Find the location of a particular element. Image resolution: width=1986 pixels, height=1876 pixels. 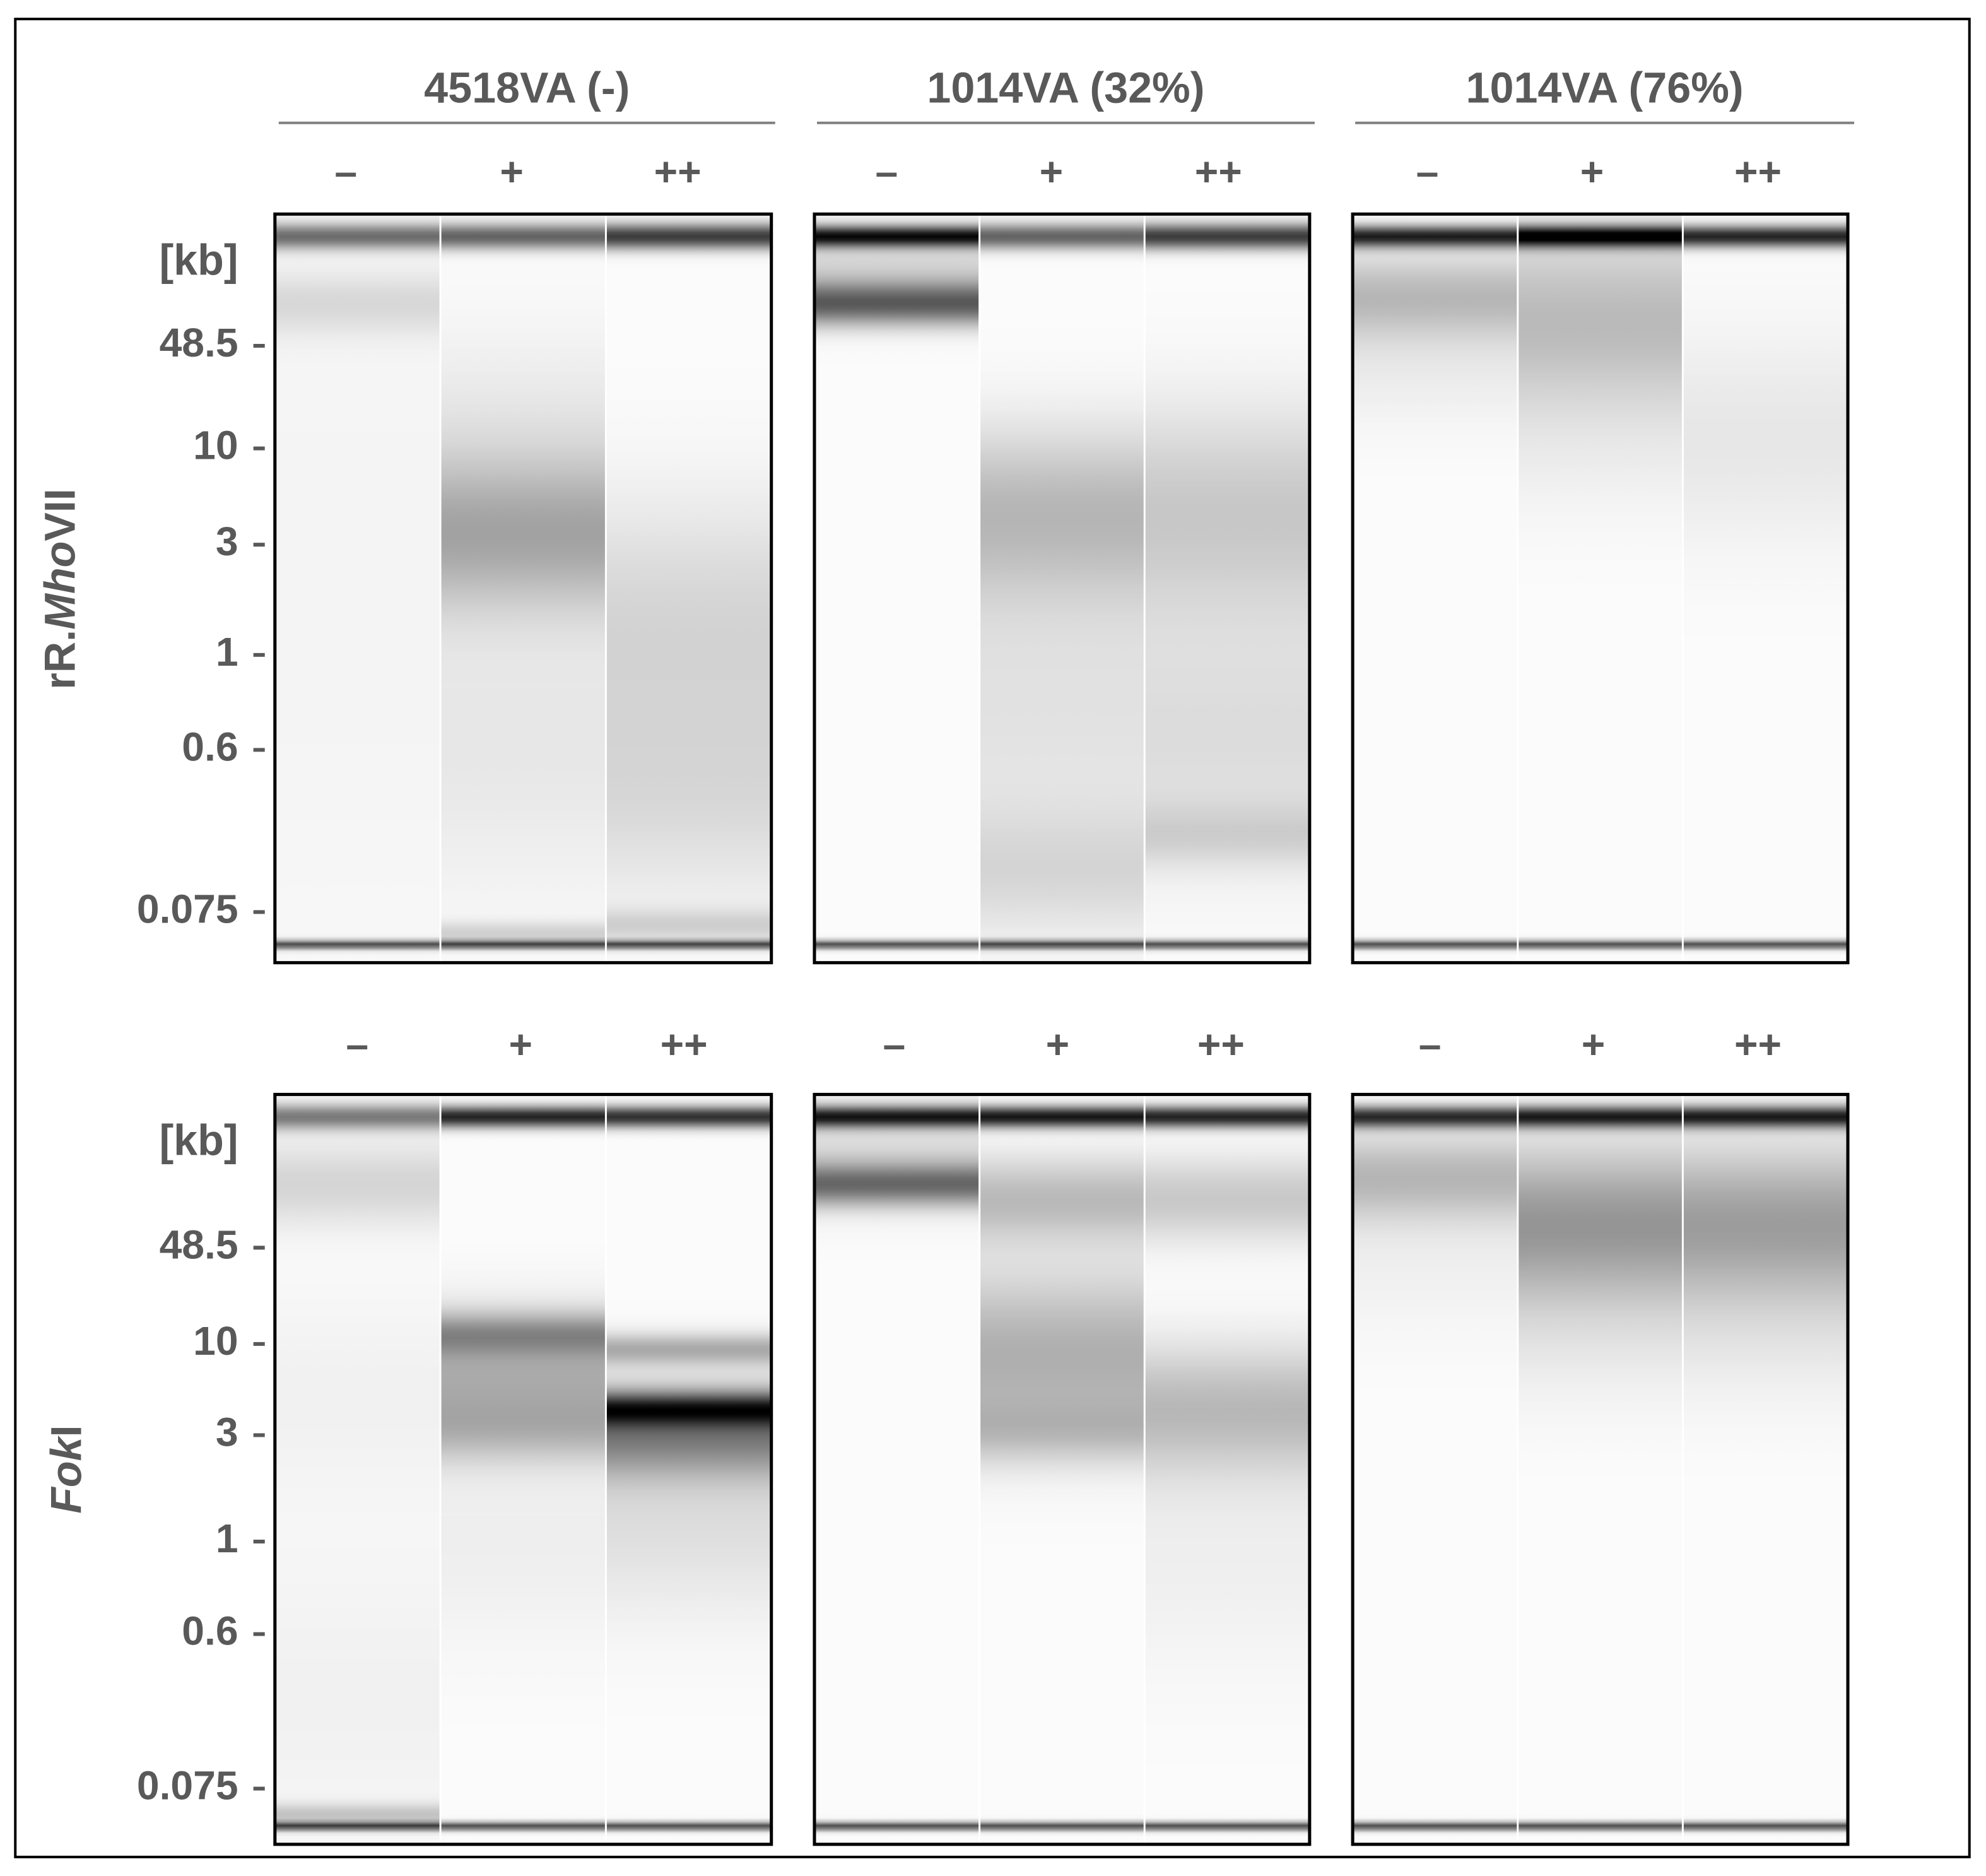

row-label: FokI is located at coordinates (67, 1469).